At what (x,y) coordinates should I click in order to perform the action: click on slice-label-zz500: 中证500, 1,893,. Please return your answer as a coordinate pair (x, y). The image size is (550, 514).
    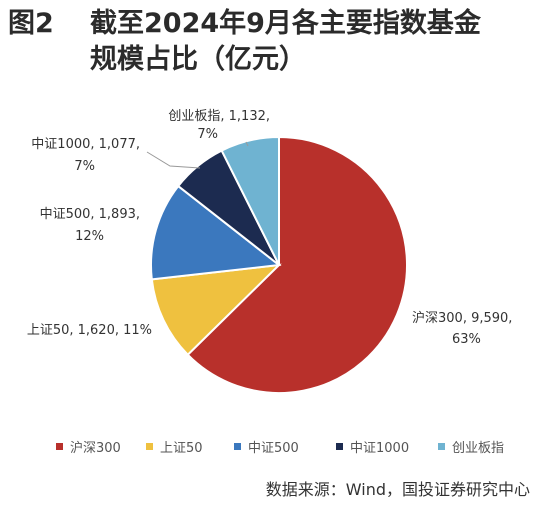
    Looking at the image, I should click on (90, 214).